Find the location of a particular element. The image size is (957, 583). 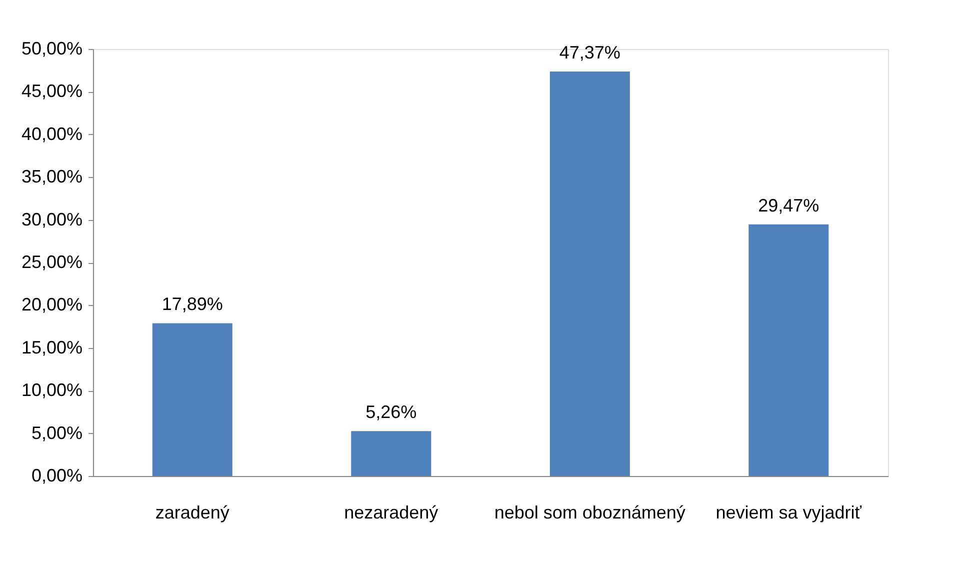

x-tick-label: nezaradený is located at coordinates (391, 512).